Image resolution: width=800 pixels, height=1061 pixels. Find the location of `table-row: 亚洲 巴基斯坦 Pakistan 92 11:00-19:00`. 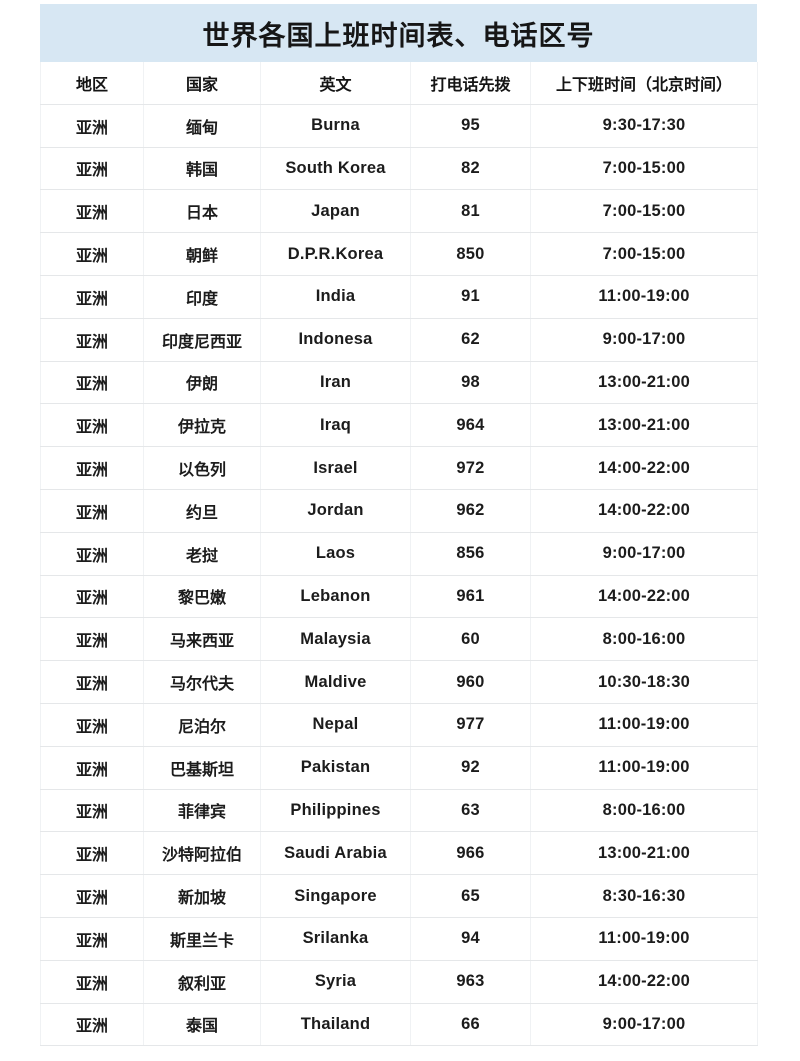

table-row: 亚洲 巴基斯坦 Pakistan 92 11:00-19:00 is located at coordinates (399, 768).